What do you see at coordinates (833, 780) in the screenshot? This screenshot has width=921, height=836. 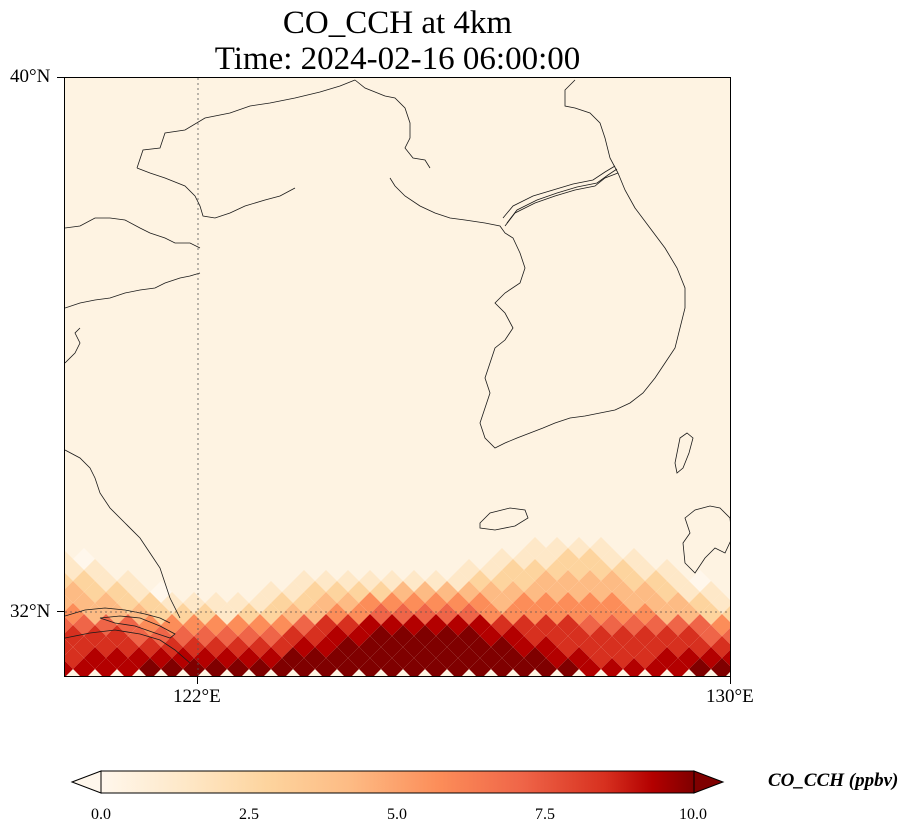 I see `colorbar-label: CO_CCH (ppbv)` at bounding box center [833, 780].